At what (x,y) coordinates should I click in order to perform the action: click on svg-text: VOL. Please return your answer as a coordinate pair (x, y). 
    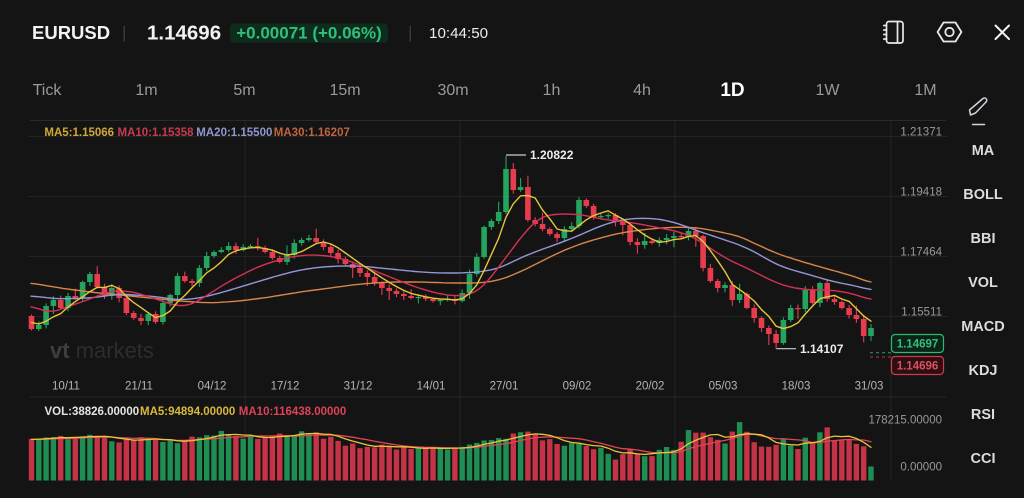
    Looking at the image, I should click on (983, 283).